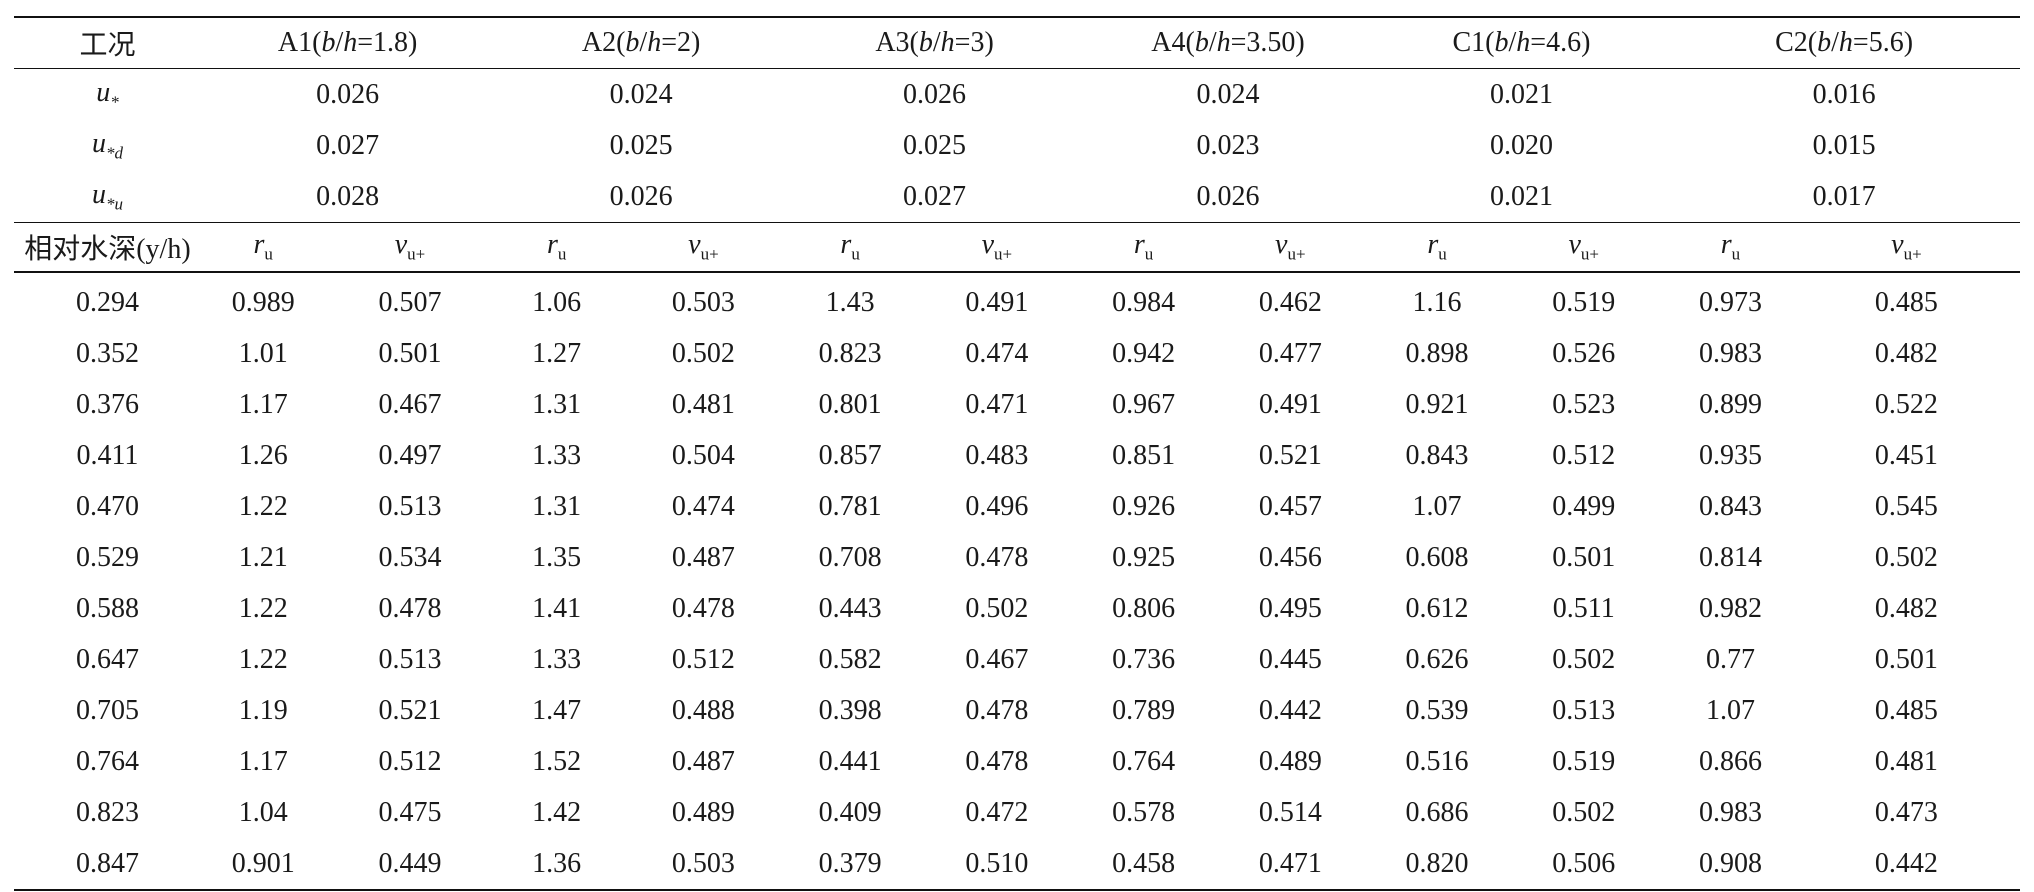 The height and width of the screenshot is (892, 2034). What do you see at coordinates (1144, 353) in the screenshot?
I see `r-value-cell: 0.942` at bounding box center [1144, 353].